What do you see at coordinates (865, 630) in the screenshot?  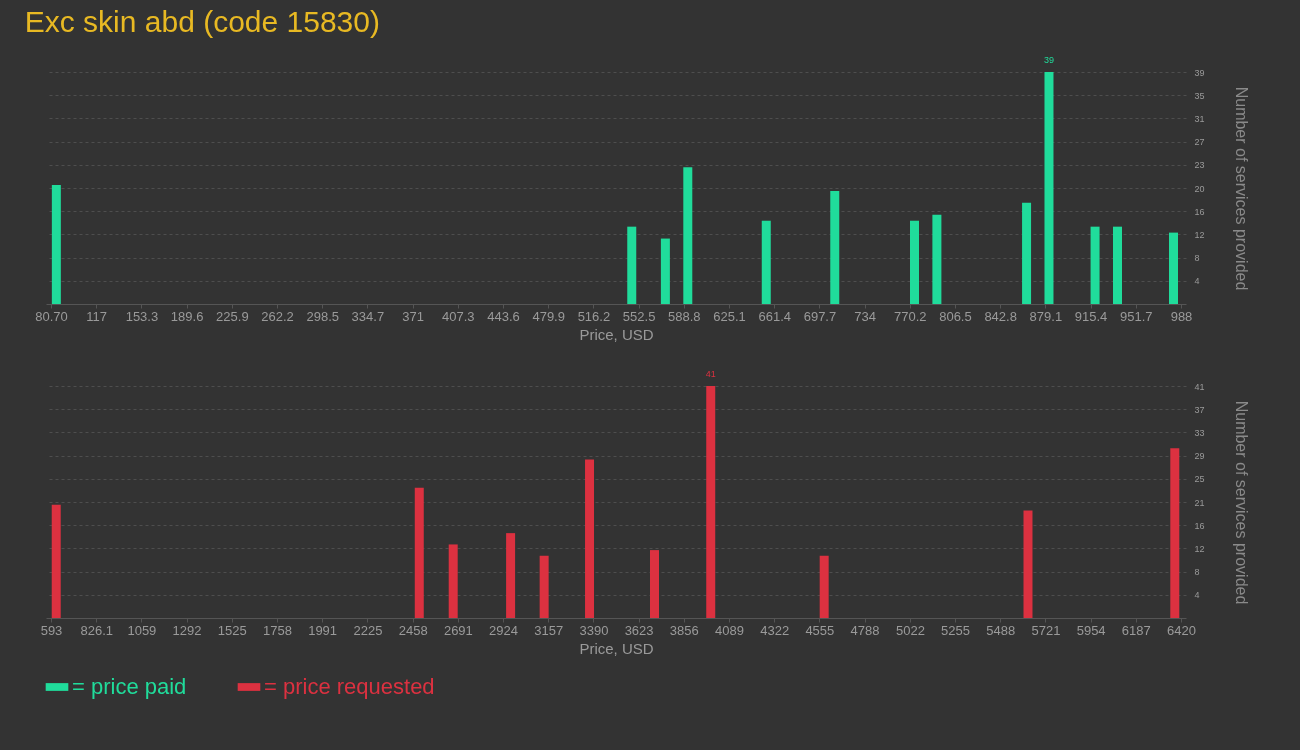 I see `x-tick-label: 4788` at bounding box center [865, 630].